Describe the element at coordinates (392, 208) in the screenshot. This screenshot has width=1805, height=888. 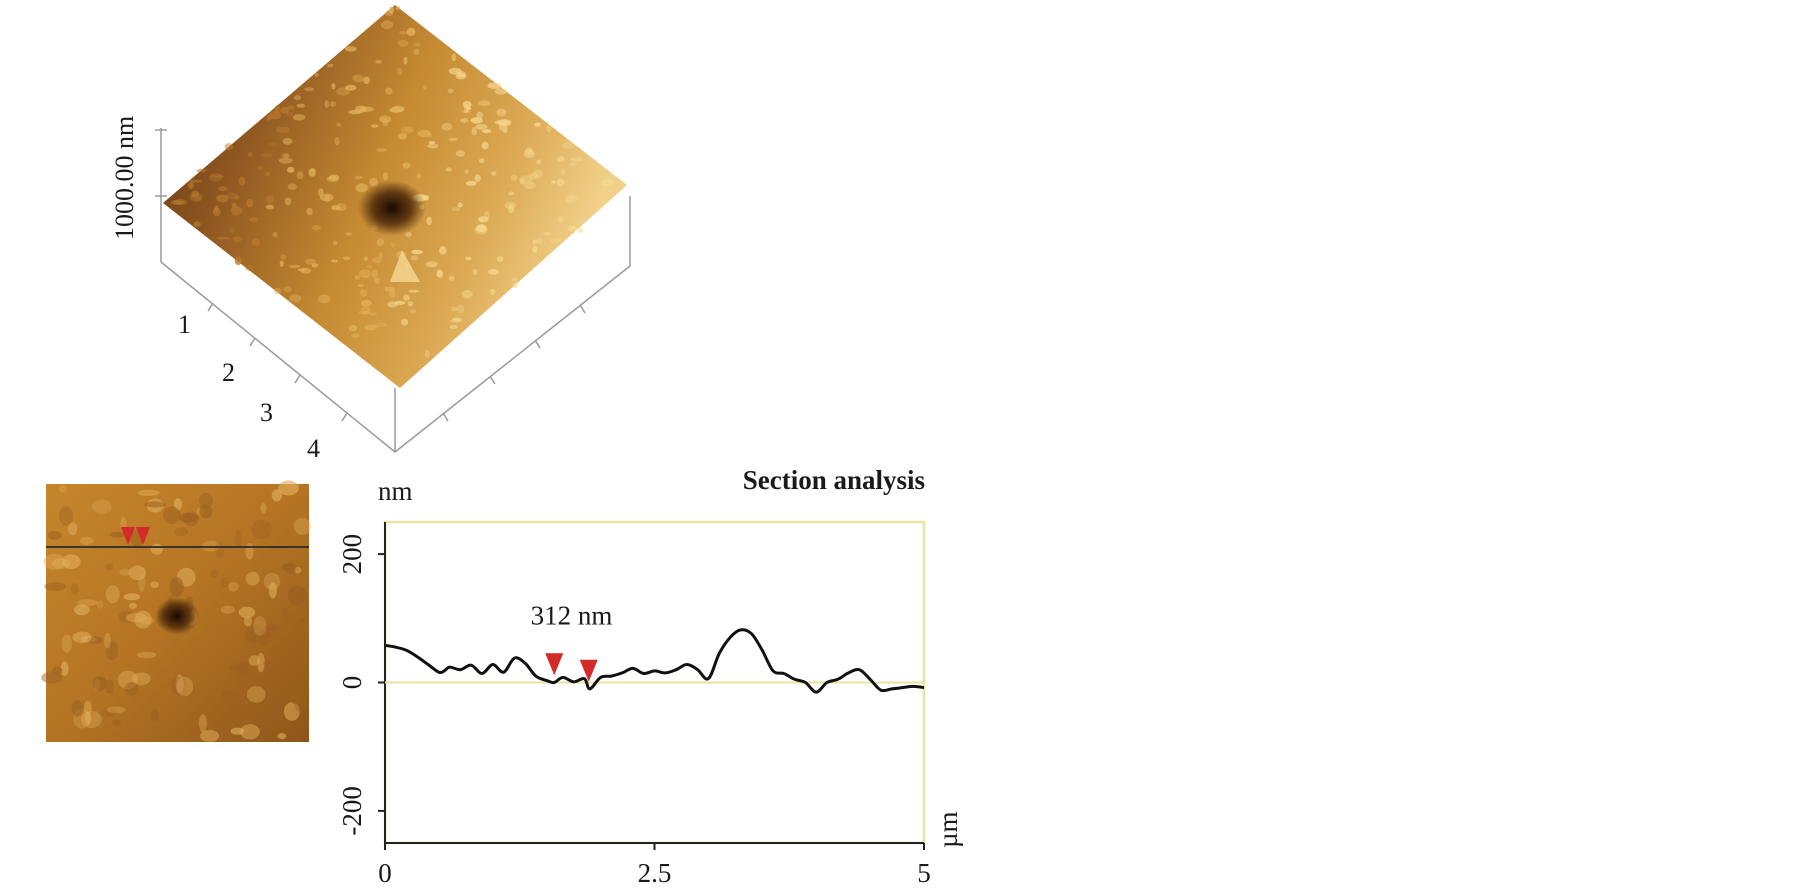
I see `surface-pit` at that location.